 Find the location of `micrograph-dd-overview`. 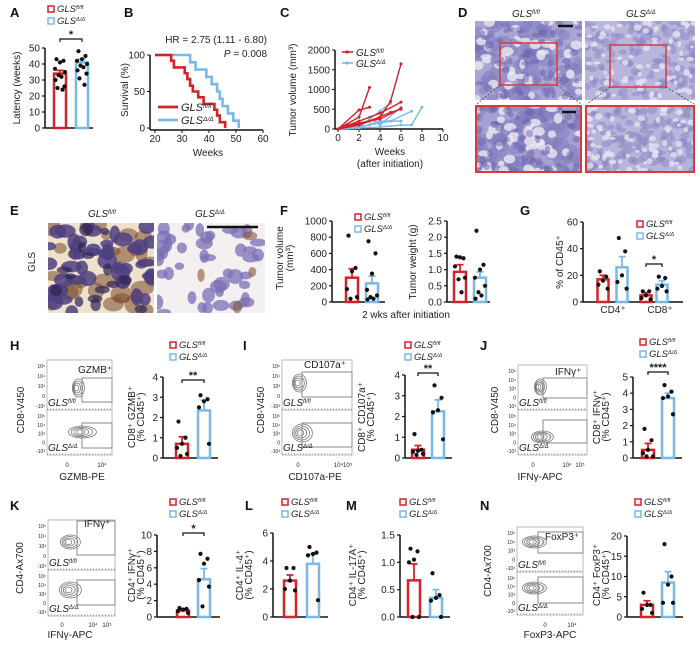

micrograph-dd-overview is located at coordinates (640, 60).